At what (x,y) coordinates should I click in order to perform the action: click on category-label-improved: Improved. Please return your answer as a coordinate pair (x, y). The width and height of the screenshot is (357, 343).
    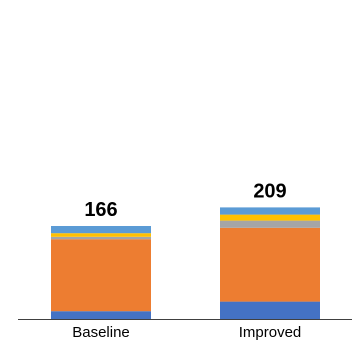
    Looking at the image, I should click on (270, 332).